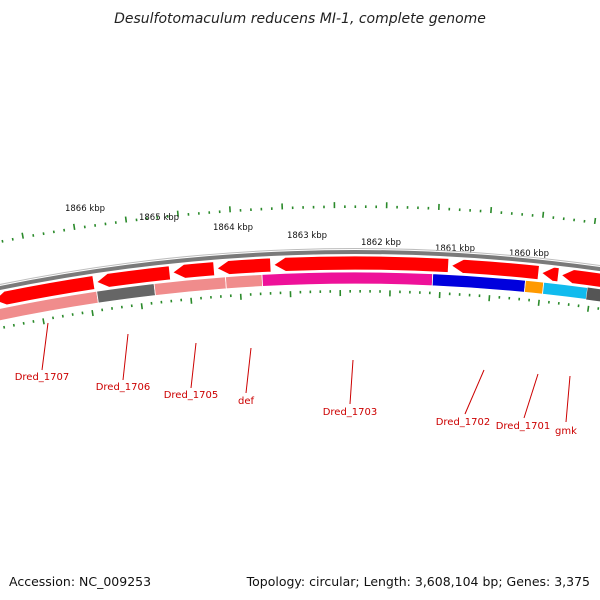 The width and height of the screenshot is (600, 600). Describe the element at coordinates (233, 228) in the screenshot. I see `kbp-label-1864: 1864 kbp` at that location.